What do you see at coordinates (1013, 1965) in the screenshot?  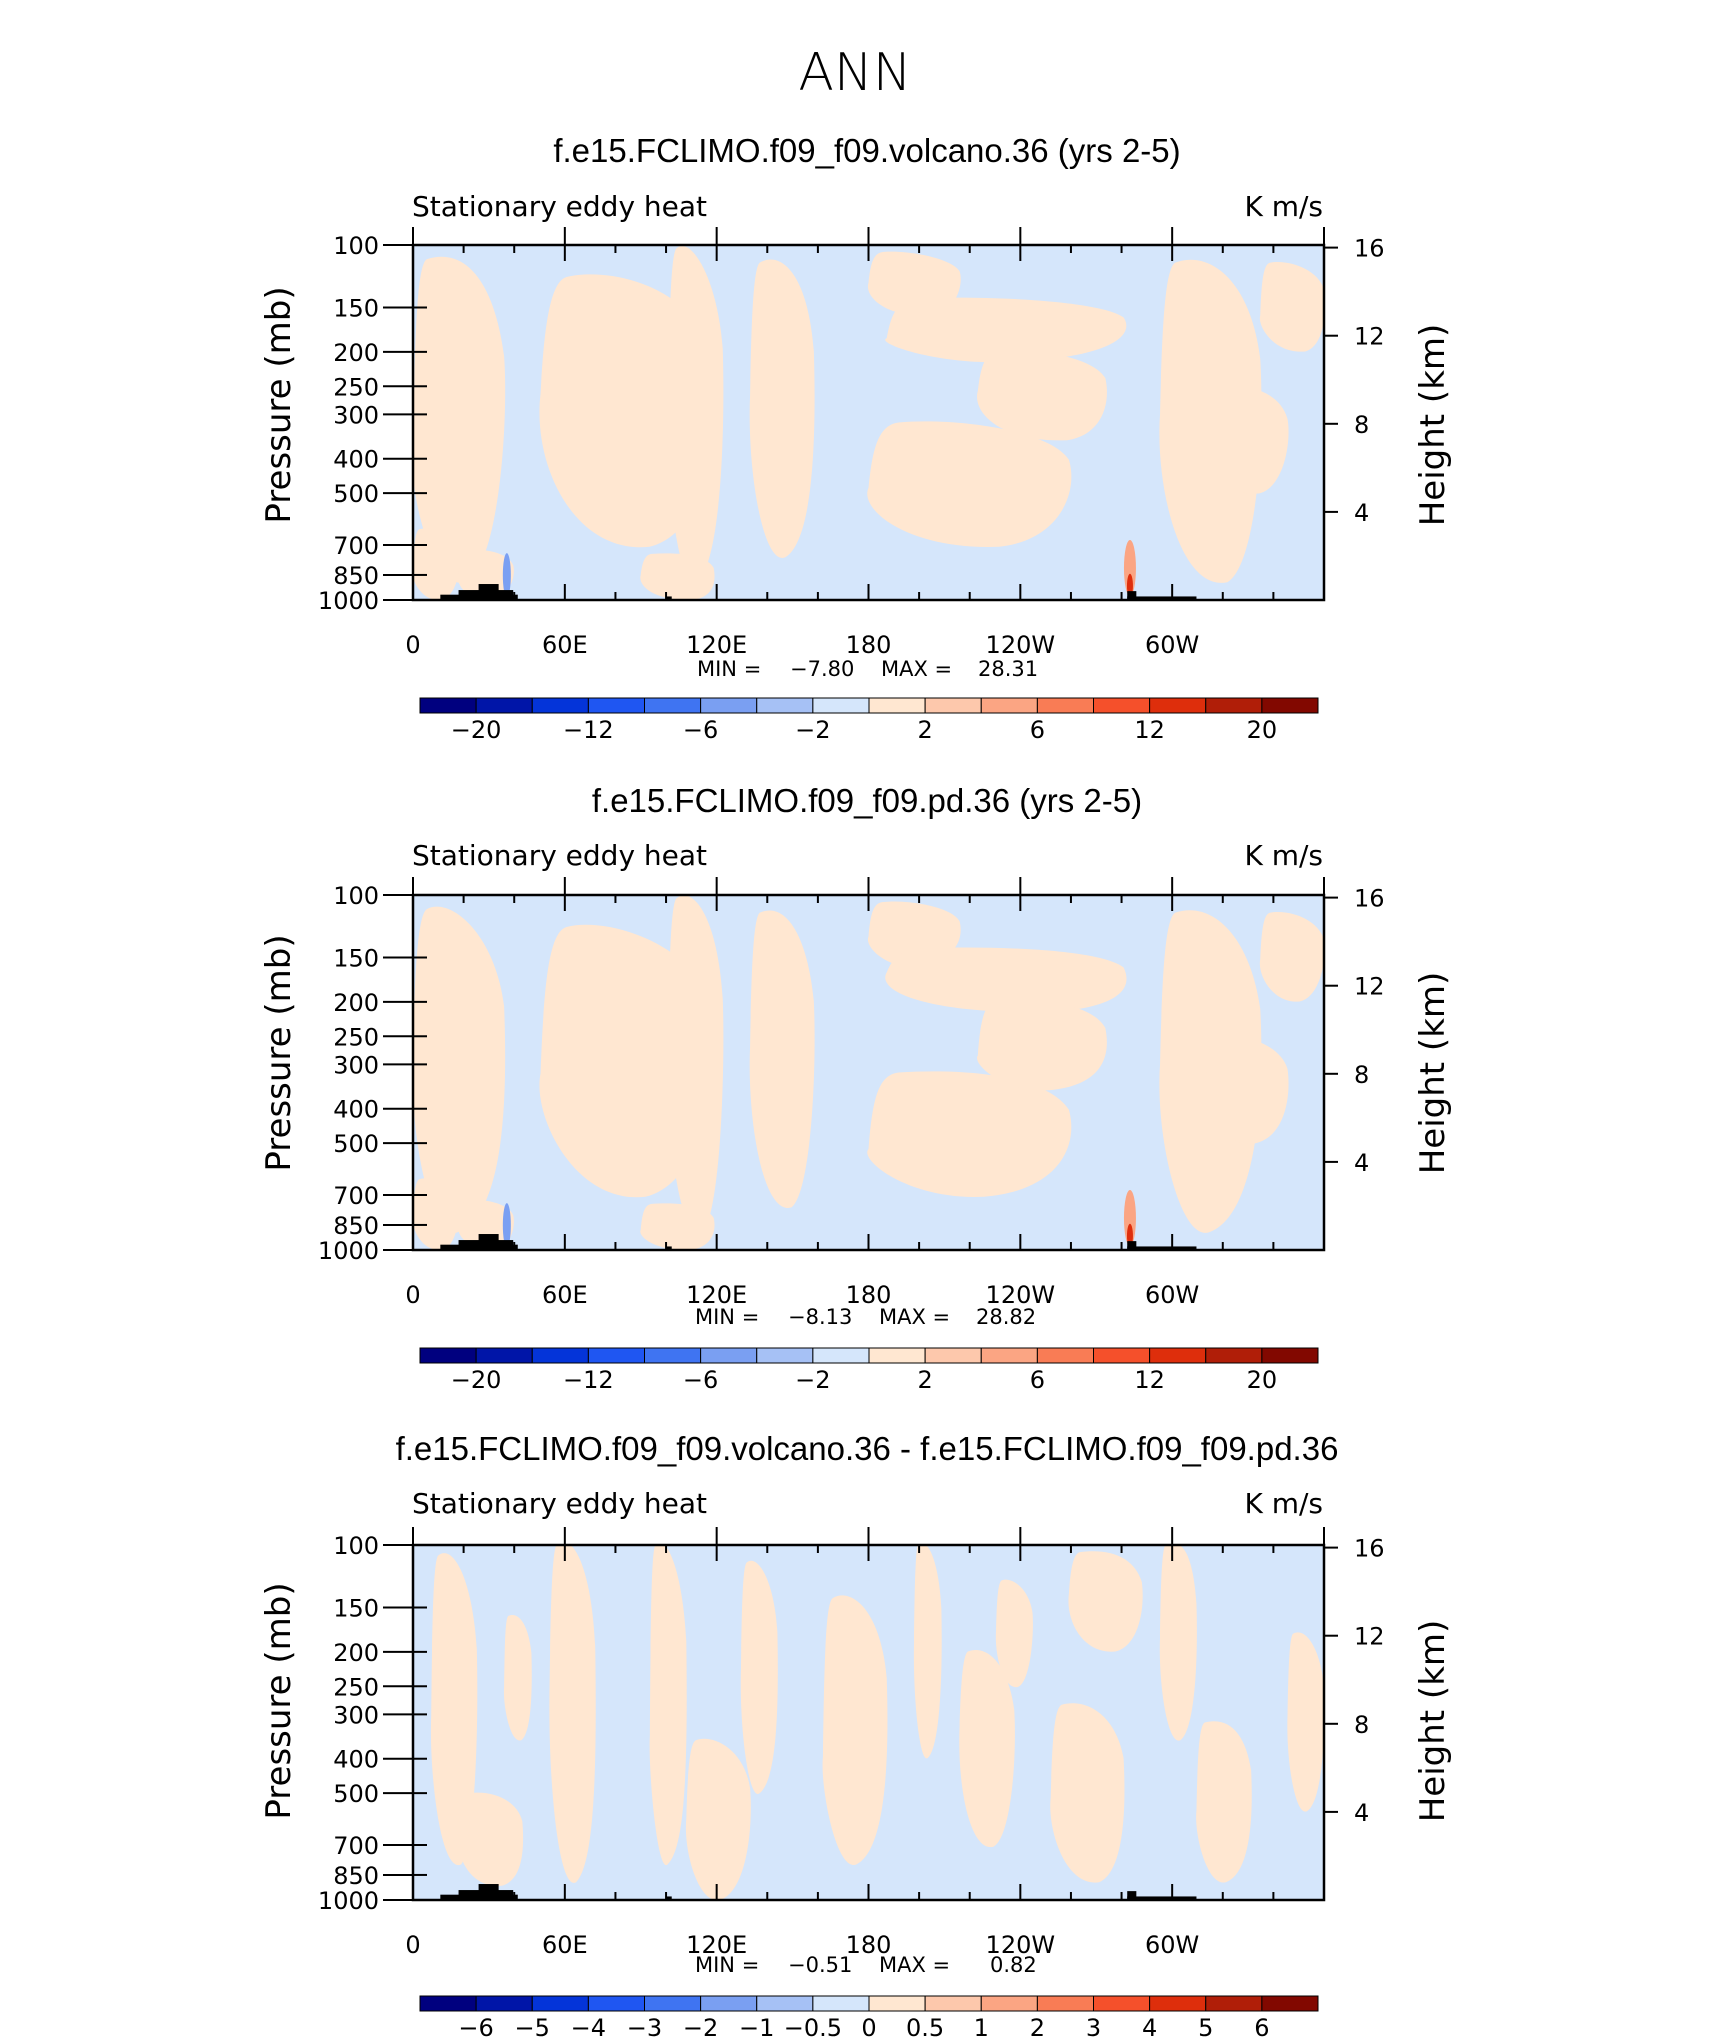 I see `max-value: 0.82` at bounding box center [1013, 1965].